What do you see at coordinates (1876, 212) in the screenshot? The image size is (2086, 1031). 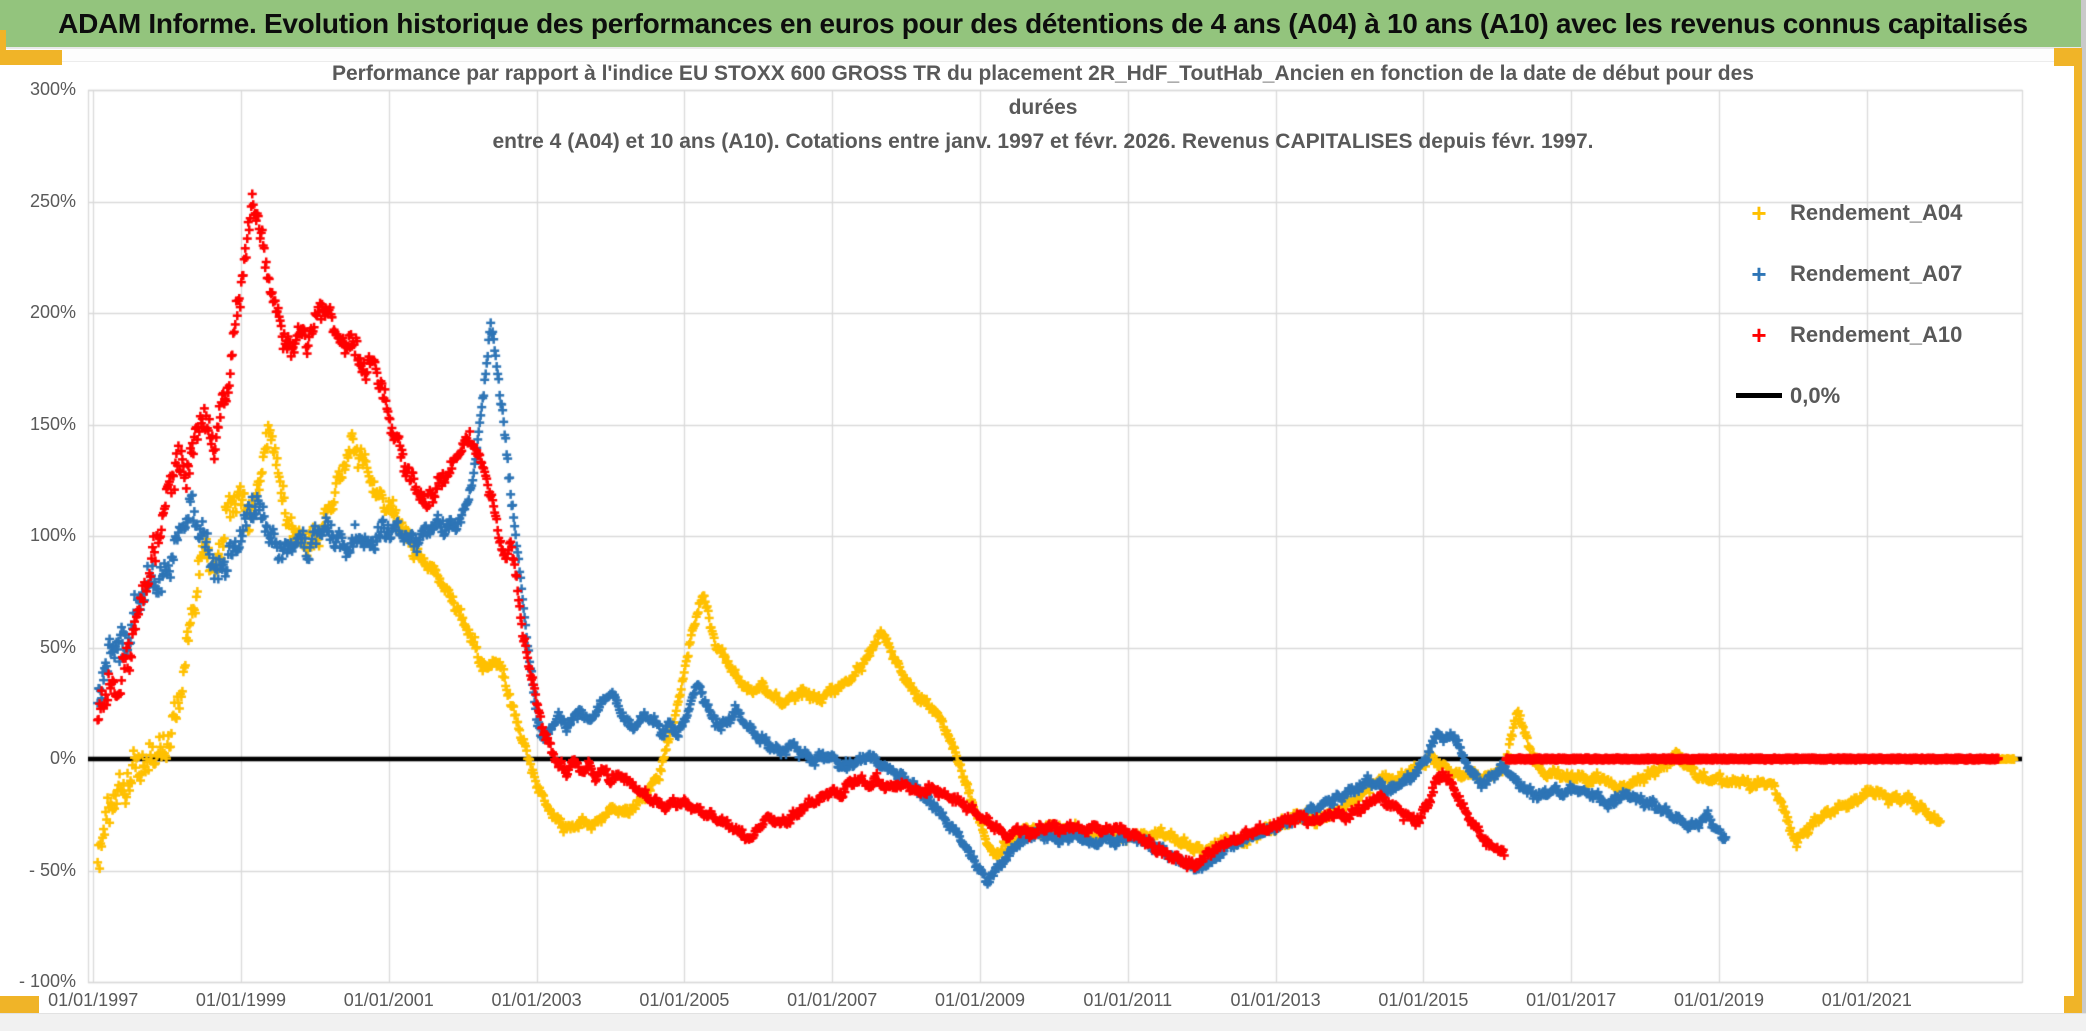 I see `legend-label: Rendement_A04` at bounding box center [1876, 212].